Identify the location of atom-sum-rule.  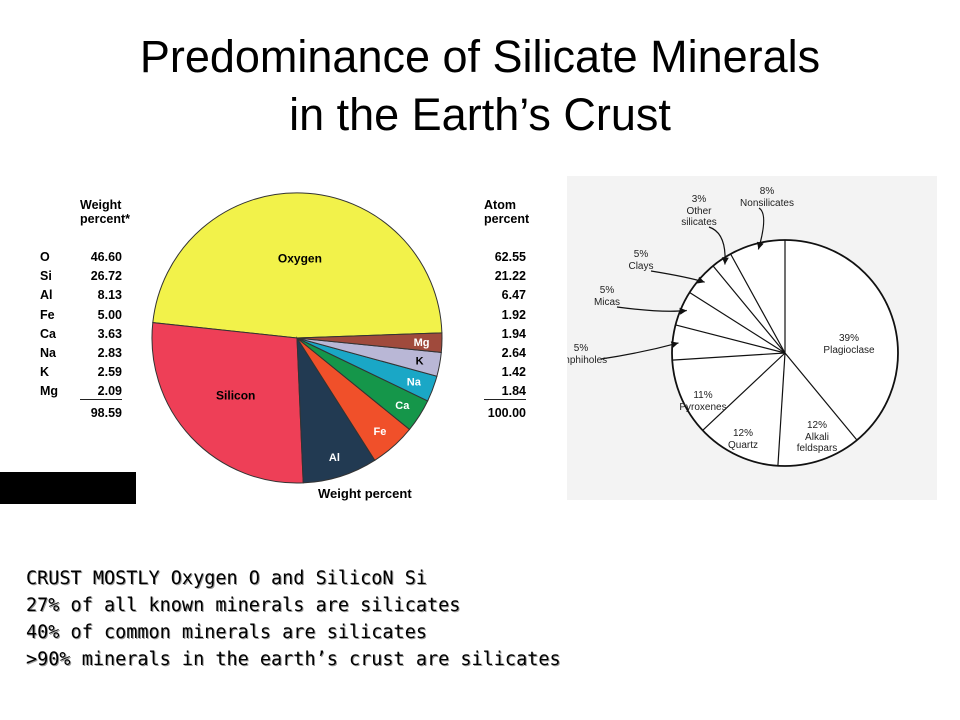
(505, 400).